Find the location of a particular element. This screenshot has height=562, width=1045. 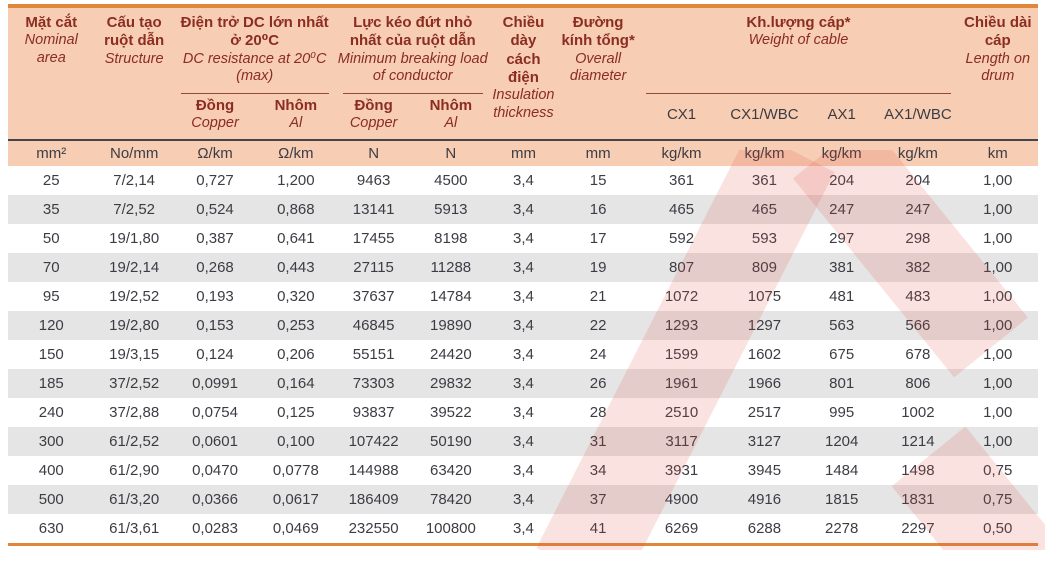

table-cell: 809 is located at coordinates (764, 267).